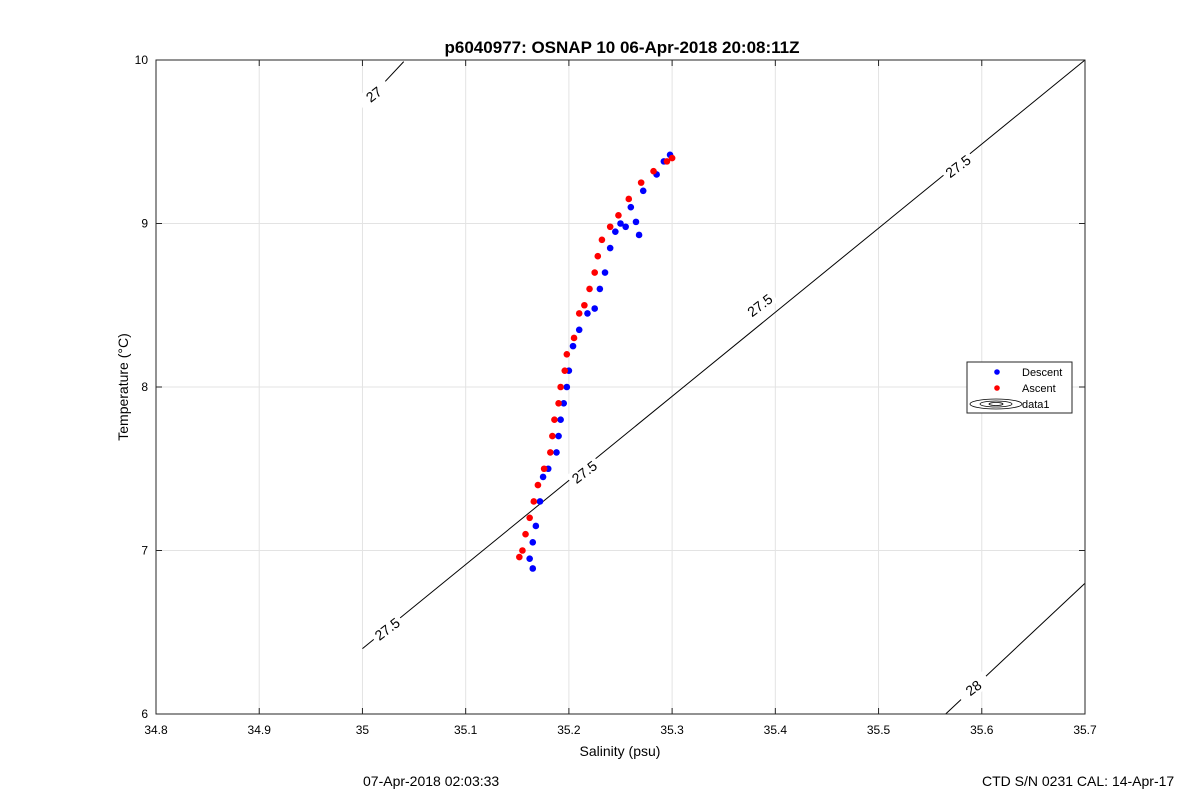 The width and height of the screenshot is (1200, 804). I want to click on x-tick-label: 34.8, so click(156, 730).